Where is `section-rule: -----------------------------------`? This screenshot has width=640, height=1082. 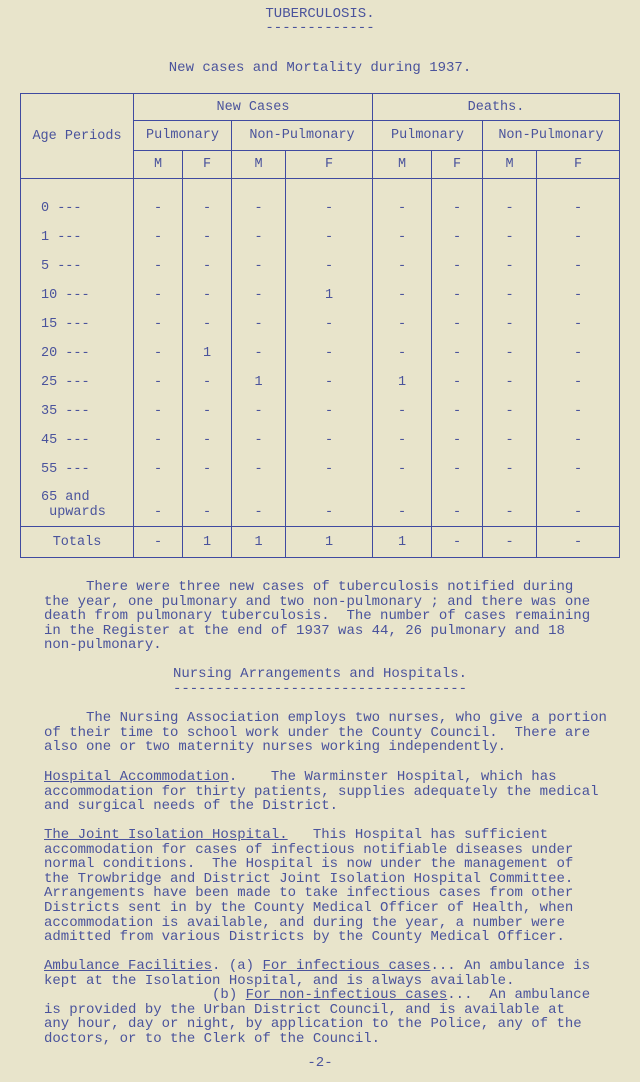 section-rule: ----------------------------------- is located at coordinates (320, 689).